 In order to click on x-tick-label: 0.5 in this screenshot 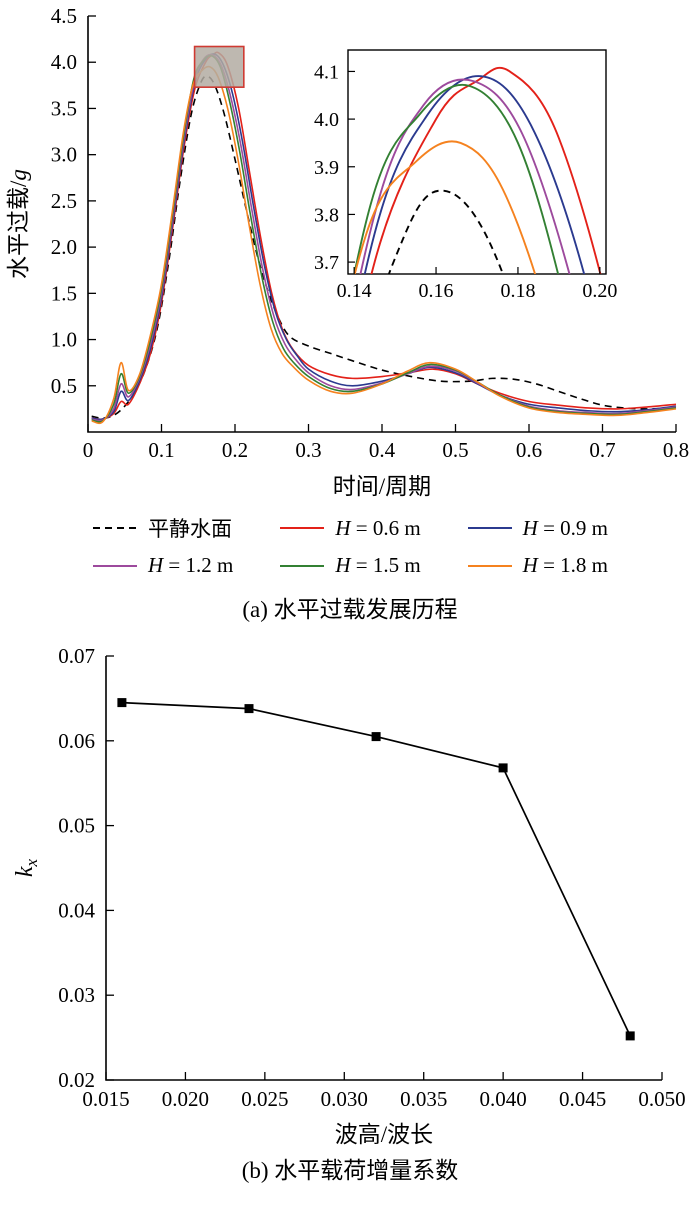, I will do `click(455, 450)`.